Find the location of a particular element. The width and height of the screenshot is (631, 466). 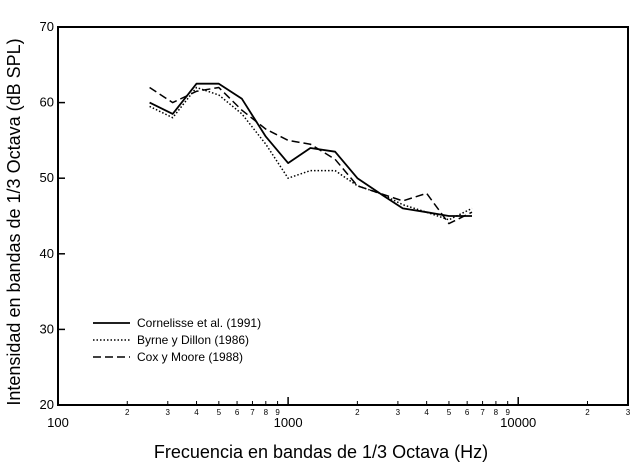

y-tick-label: 70 is located at coordinates (47, 26).